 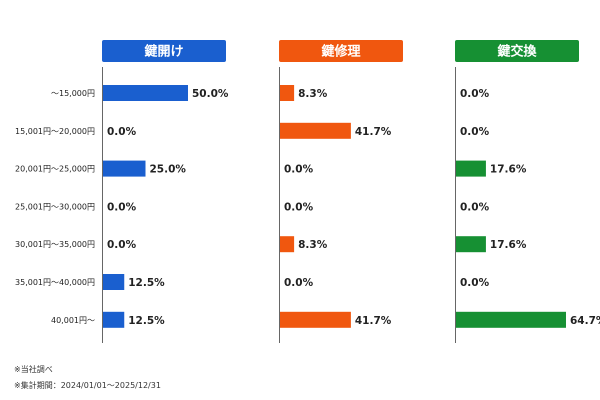 What do you see at coordinates (87, 385) in the screenshot?
I see `footnote-period: ※集計期間：2024/01/01〜2025/12/31` at bounding box center [87, 385].